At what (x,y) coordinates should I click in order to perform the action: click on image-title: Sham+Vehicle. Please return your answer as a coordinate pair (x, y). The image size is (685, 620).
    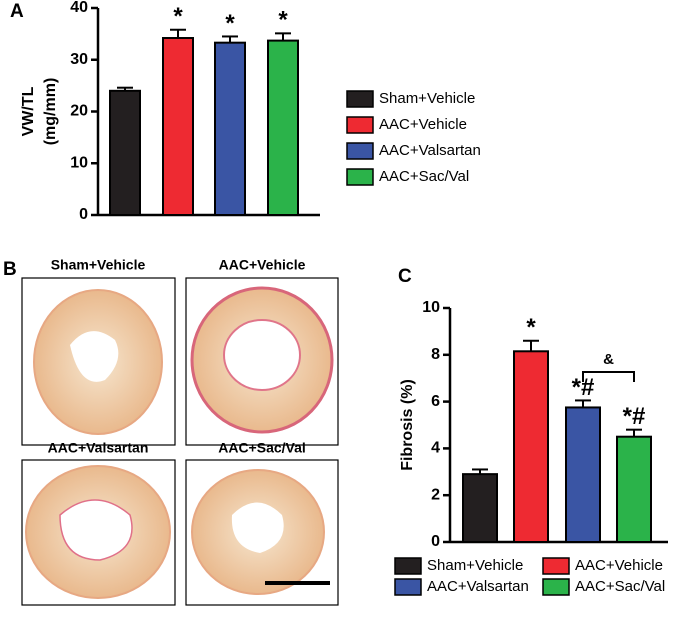
    Looking at the image, I should click on (98, 265).